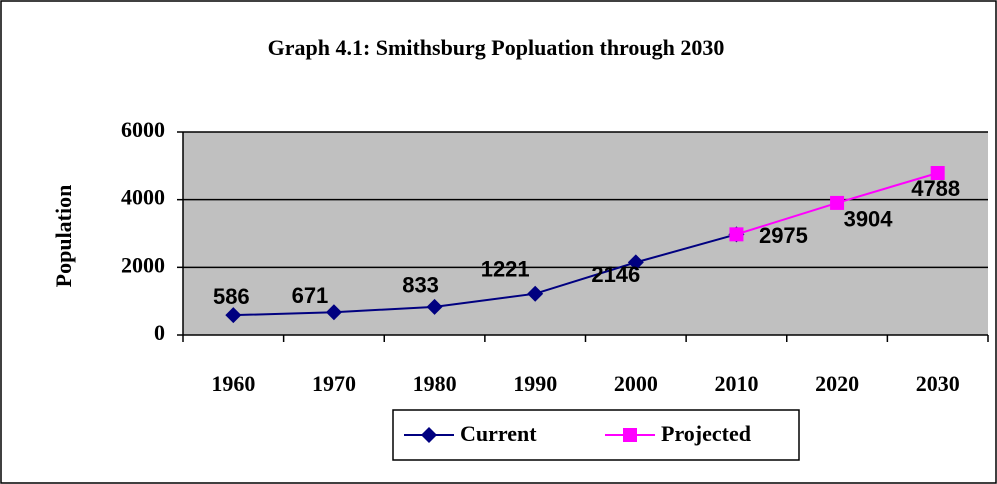 The width and height of the screenshot is (997, 484). What do you see at coordinates (596, 435) in the screenshot?
I see `legend-box` at bounding box center [596, 435].